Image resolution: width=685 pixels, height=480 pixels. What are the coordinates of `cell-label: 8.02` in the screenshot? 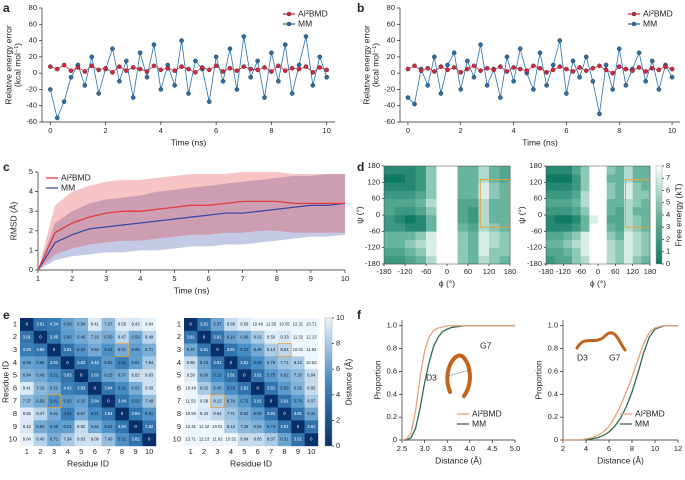 It's located at (204, 388).